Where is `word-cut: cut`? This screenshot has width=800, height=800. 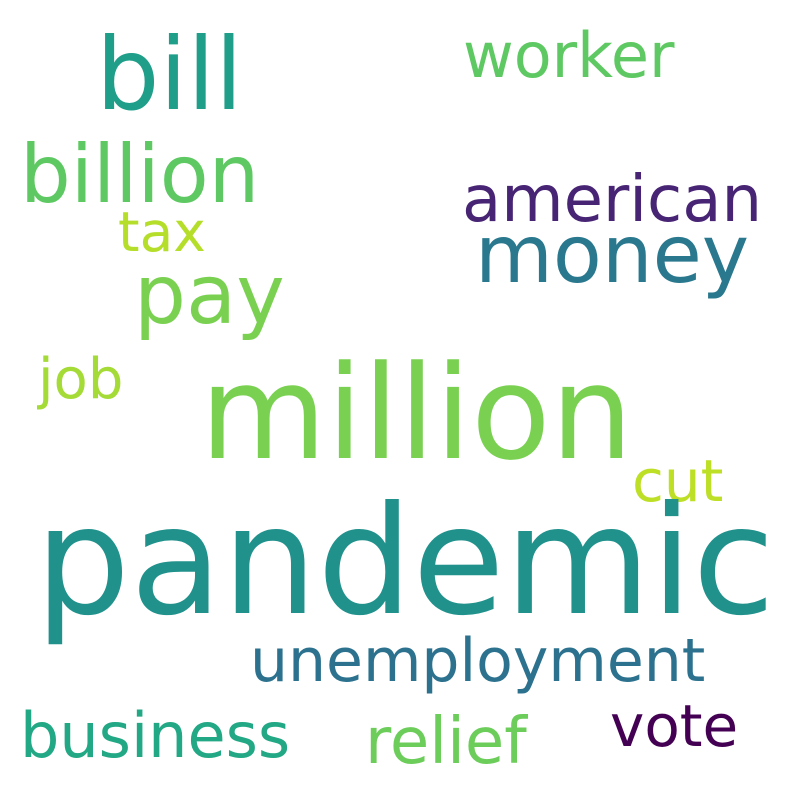 word-cut: cut is located at coordinates (678, 481).